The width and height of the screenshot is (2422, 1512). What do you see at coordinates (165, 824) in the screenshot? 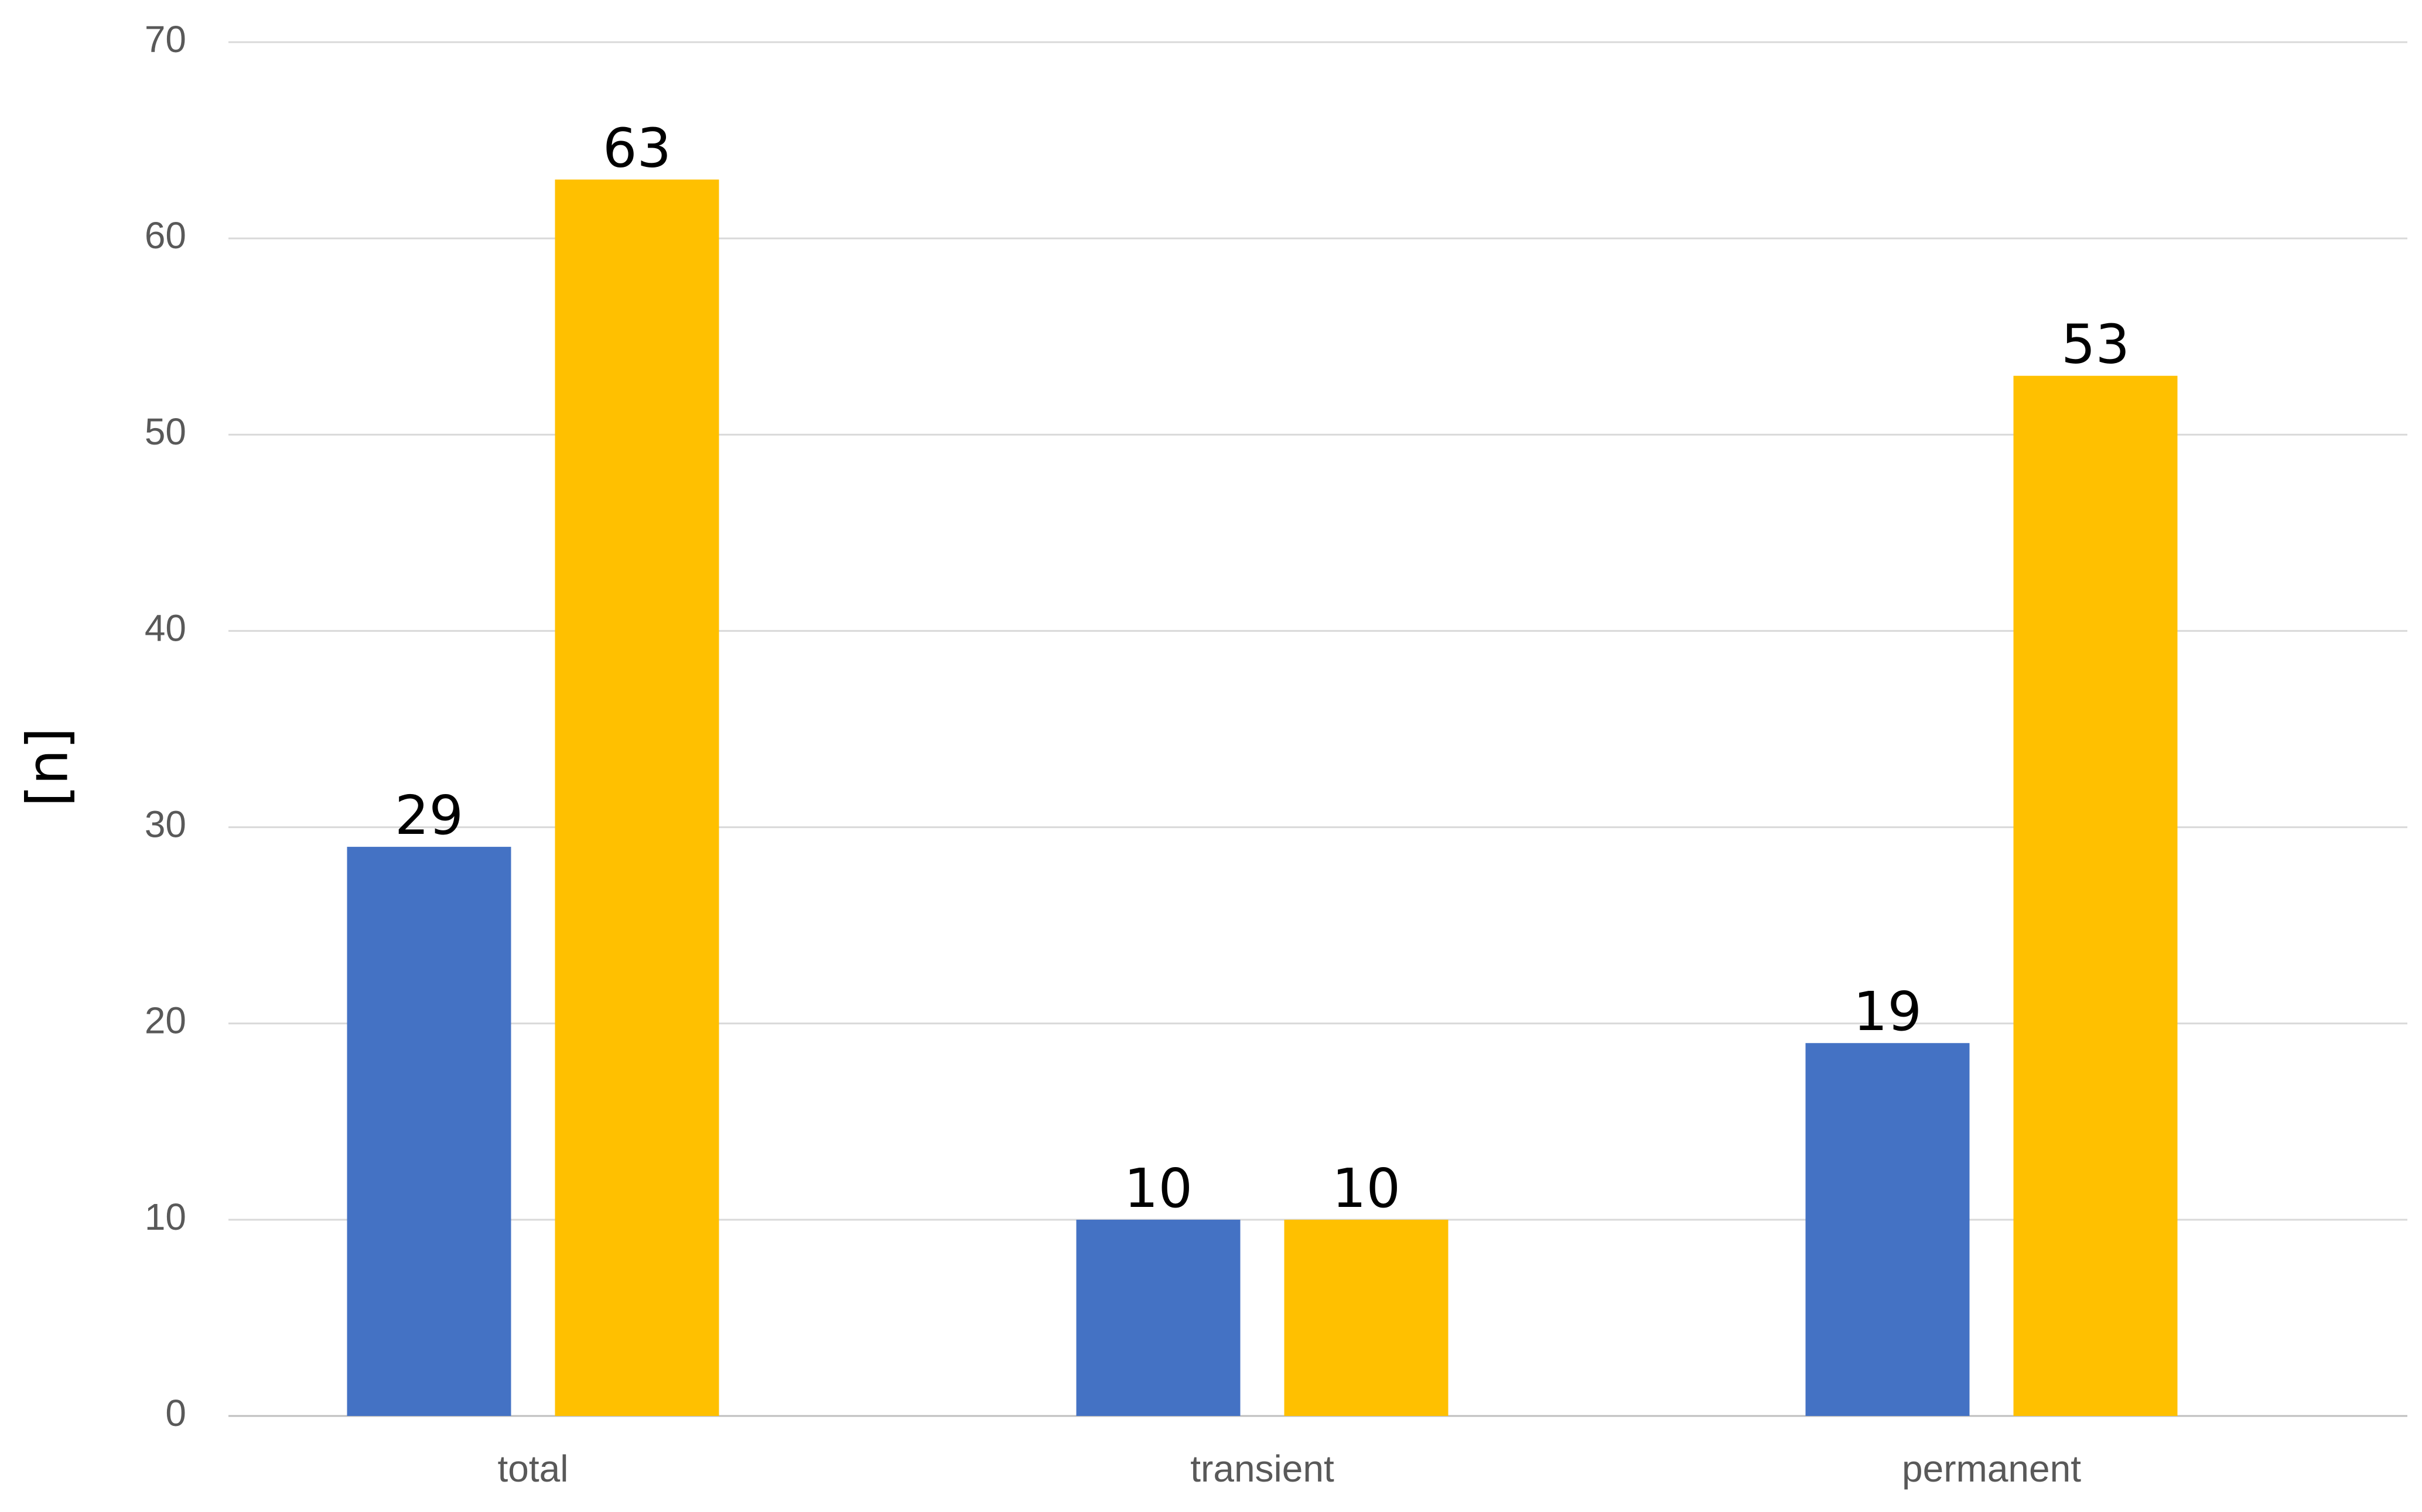
I see `y-tick-label-30: 30` at bounding box center [165, 824].